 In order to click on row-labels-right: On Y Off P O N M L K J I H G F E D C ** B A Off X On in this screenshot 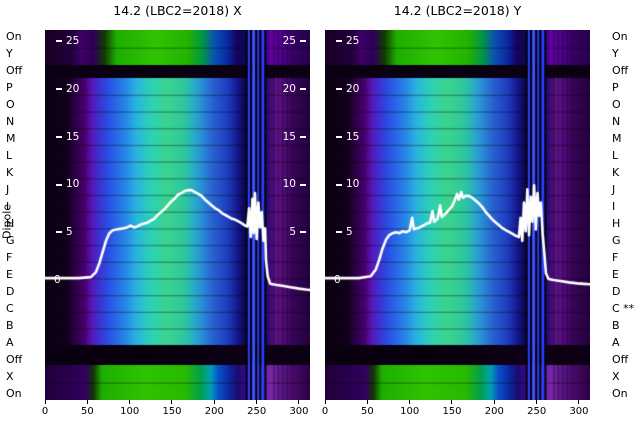, I will do `click(626, 215)`.